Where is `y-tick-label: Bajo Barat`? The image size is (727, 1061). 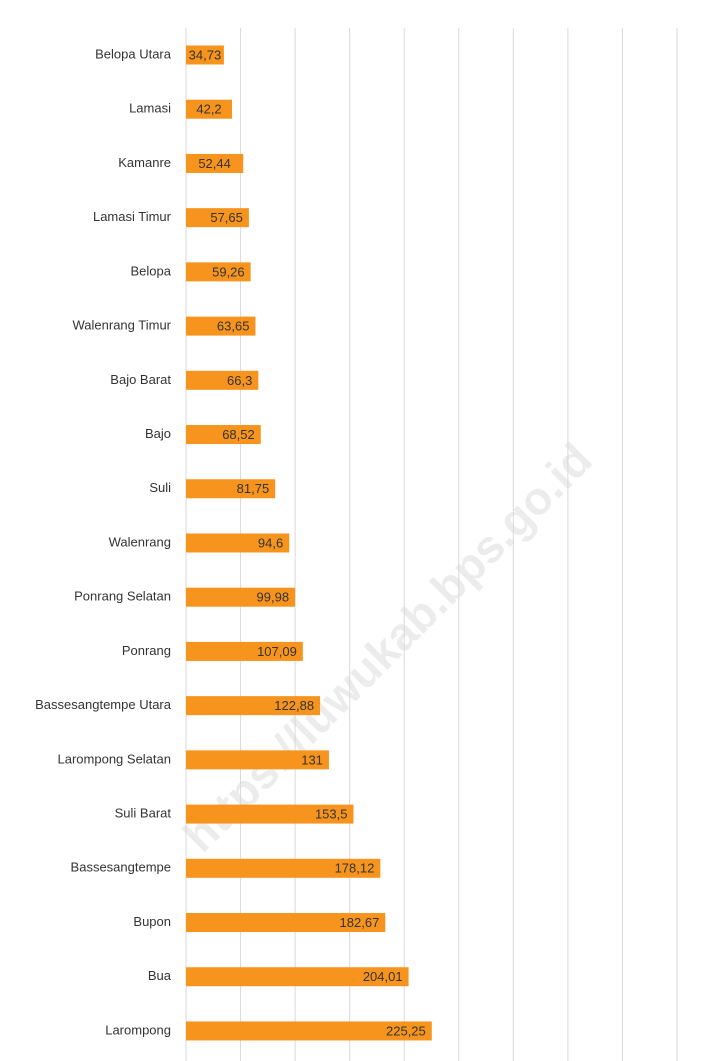
y-tick-label: Bajo Barat is located at coordinates (140, 379).